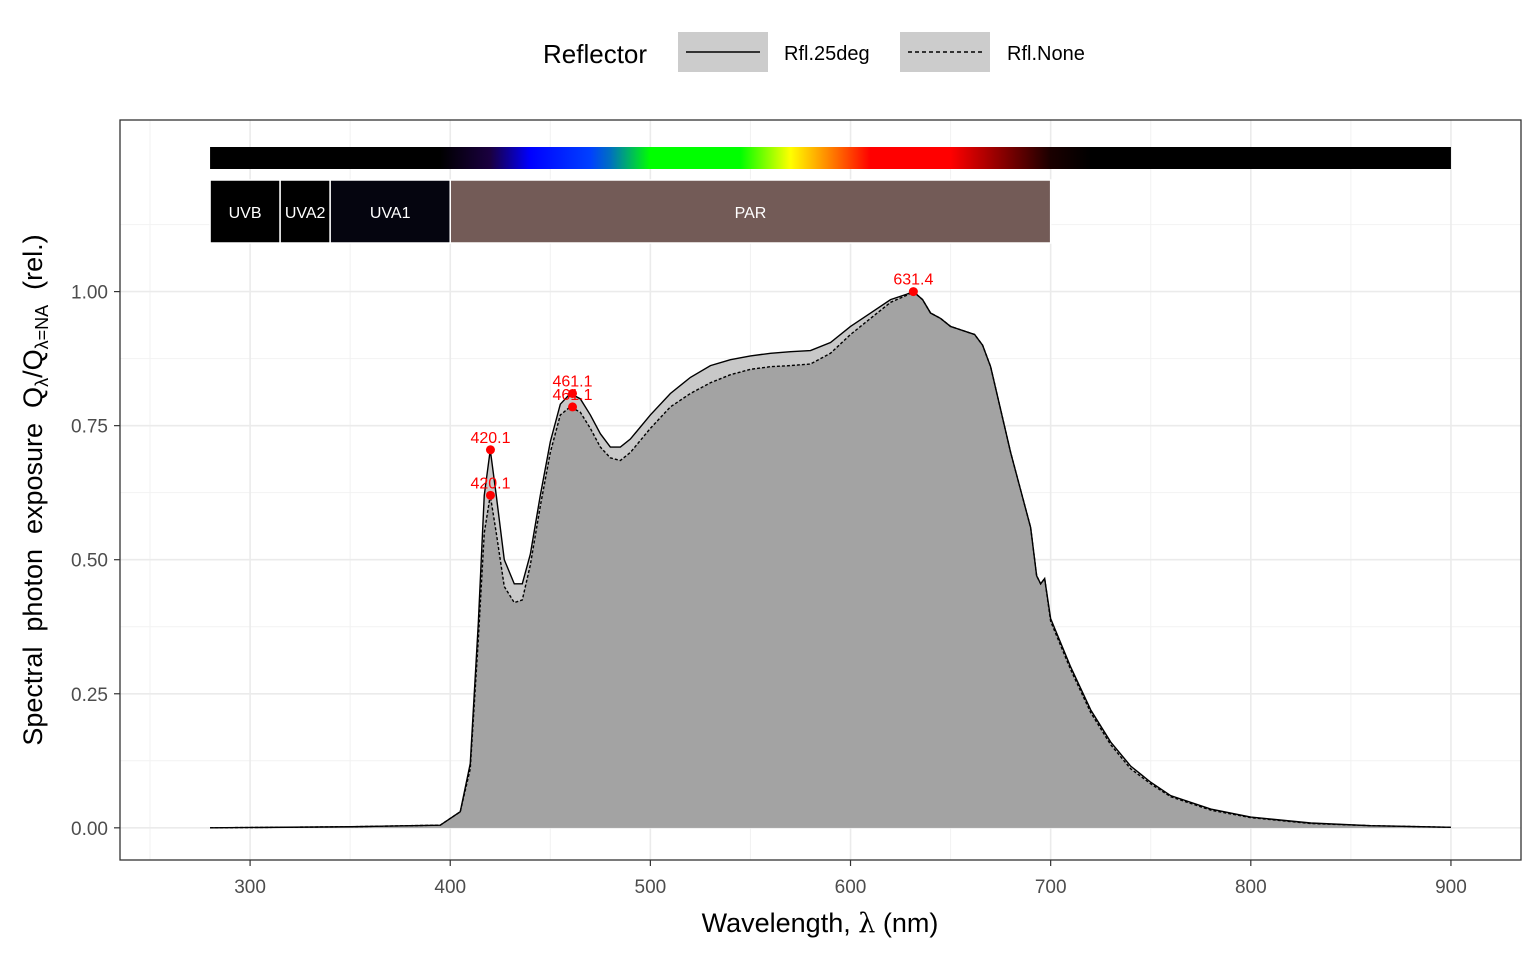  I want to click on x-axis-title-main: Wavelength,, so click(780, 923).